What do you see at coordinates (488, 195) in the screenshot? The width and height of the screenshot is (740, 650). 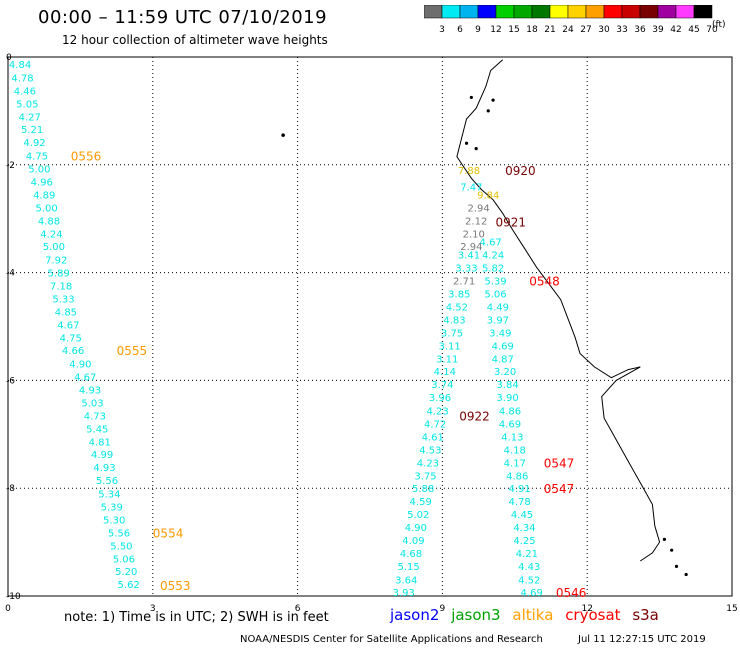 I see `swh-value: 9.84` at bounding box center [488, 195].